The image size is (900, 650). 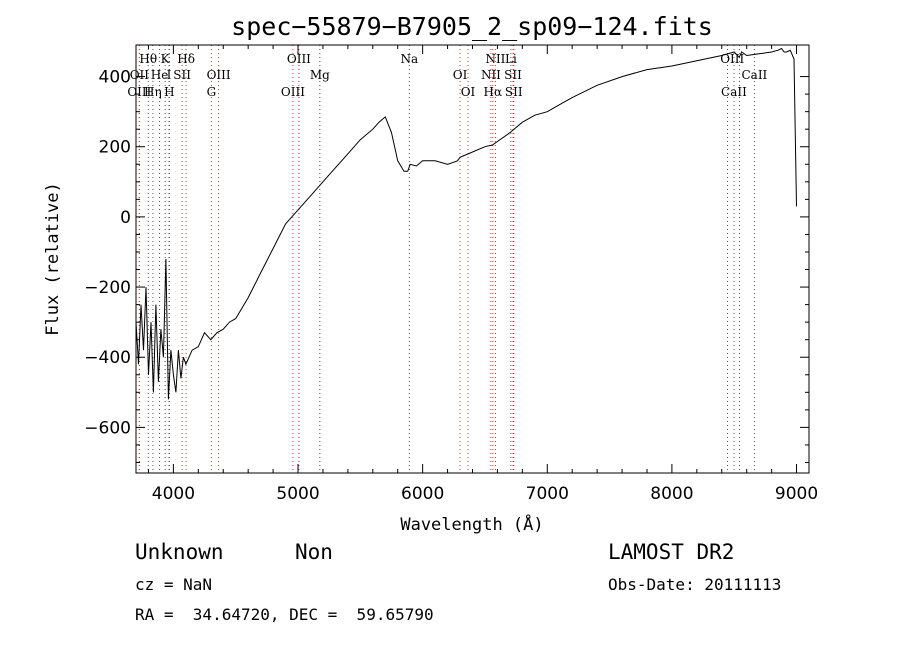 I want to click on redshift-value: cz = NaN, so click(x=174, y=584).